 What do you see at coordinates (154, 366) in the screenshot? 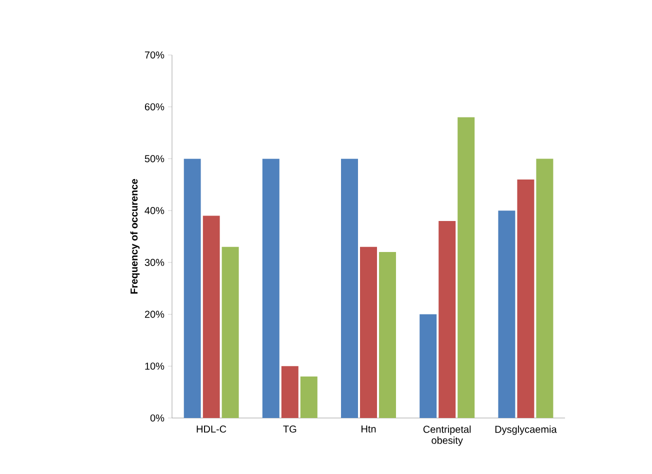
I see `y-tick-label: 10%` at bounding box center [154, 366].